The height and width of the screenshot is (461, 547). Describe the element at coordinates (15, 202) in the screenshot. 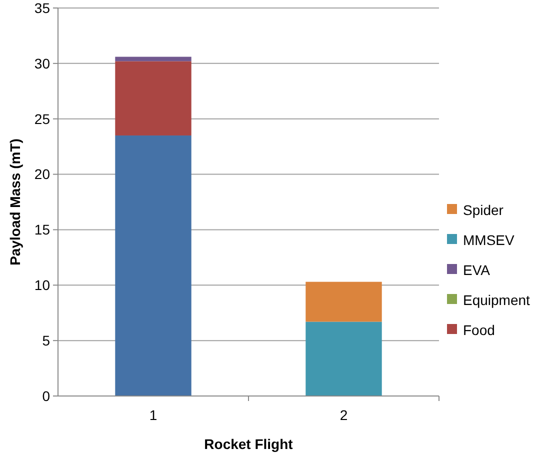

I see `y-axis-title: Payload Mass (mT)` at that location.